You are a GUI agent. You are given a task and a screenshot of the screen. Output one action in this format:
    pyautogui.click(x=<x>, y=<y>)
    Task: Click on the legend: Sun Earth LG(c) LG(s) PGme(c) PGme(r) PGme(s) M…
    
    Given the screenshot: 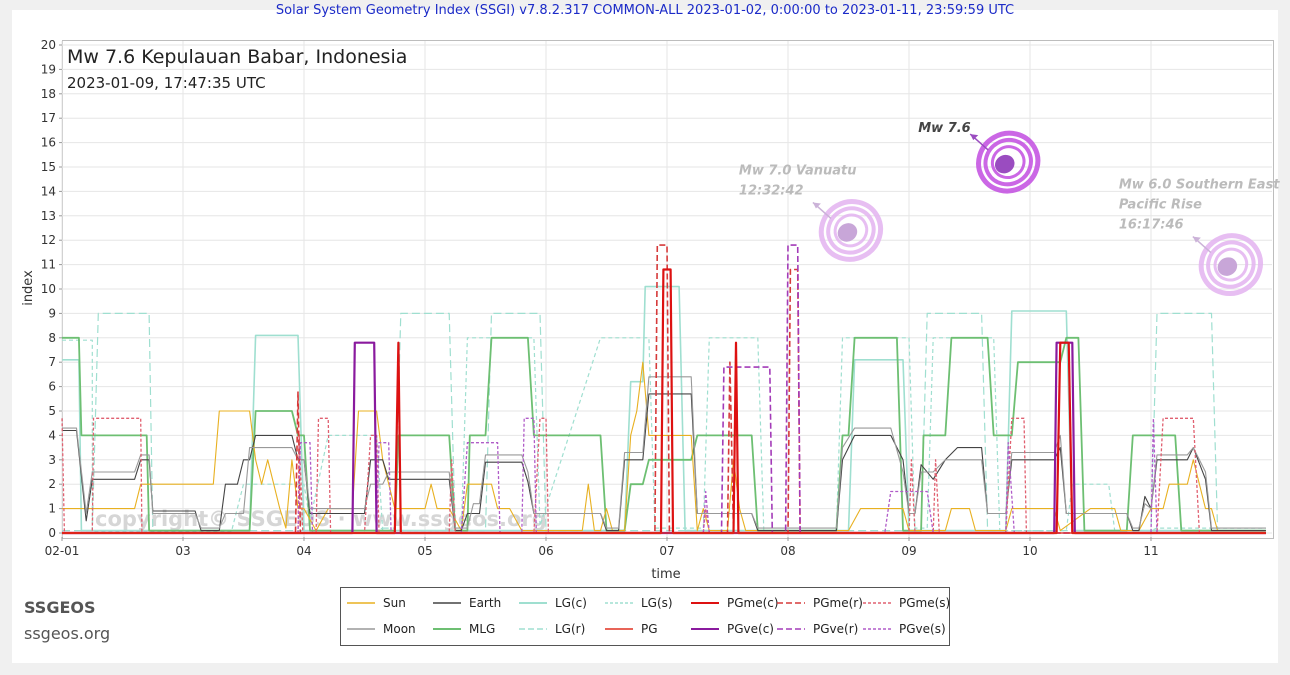 What is the action you would take?
    pyautogui.click(x=645, y=616)
    